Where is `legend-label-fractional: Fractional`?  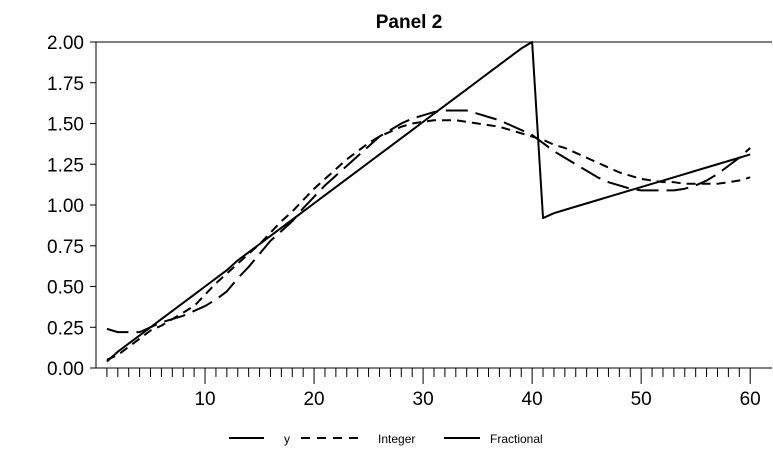
legend-label-fractional: Fractional is located at coordinates (516, 439).